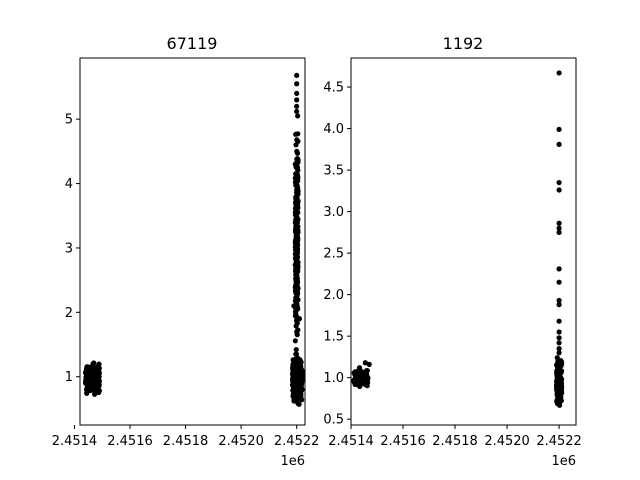 Image resolution: width=640 pixels, height=480 pixels. I want to click on y-tick-label-right: 4.0, so click(333, 129).